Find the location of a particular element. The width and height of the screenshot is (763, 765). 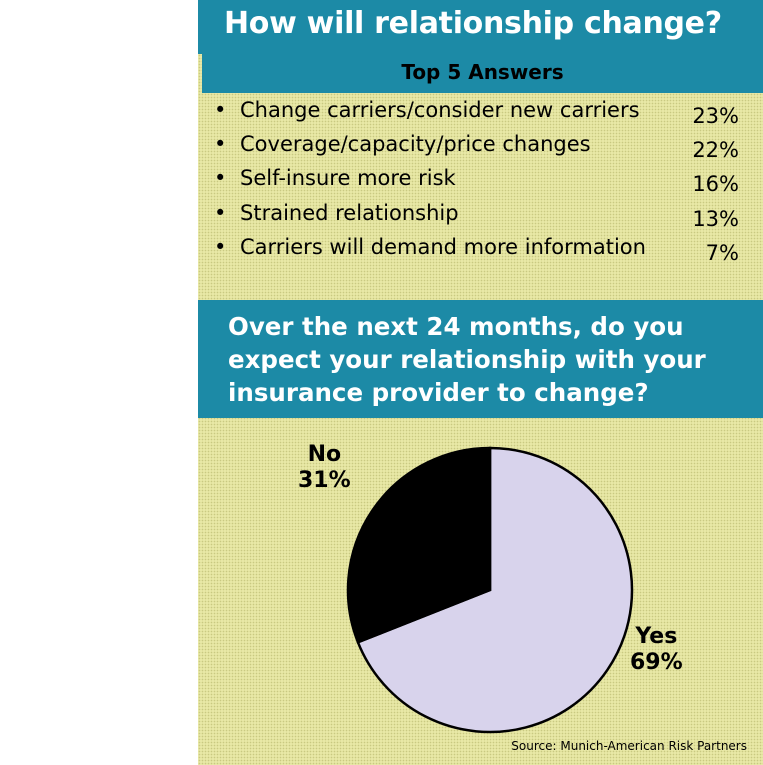

slice-label-no: No 31% is located at coordinates (324, 468).